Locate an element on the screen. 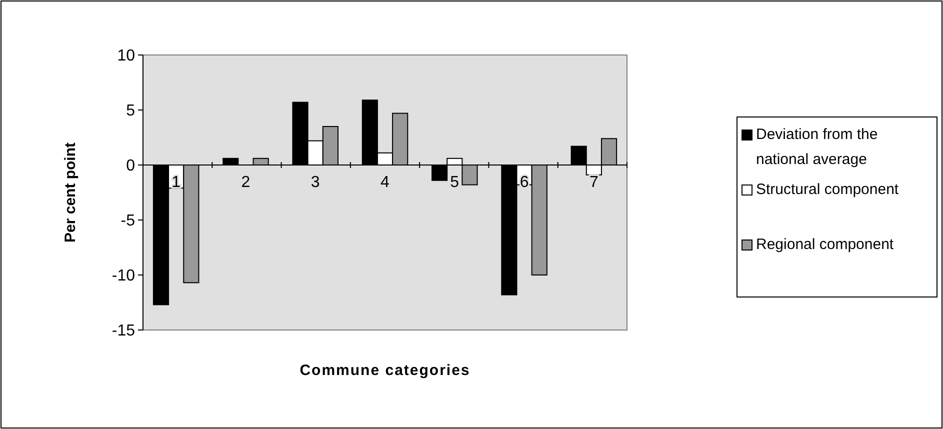 The image size is (943, 429). legend-label: Deviation from the national average is located at coordinates (817, 147).